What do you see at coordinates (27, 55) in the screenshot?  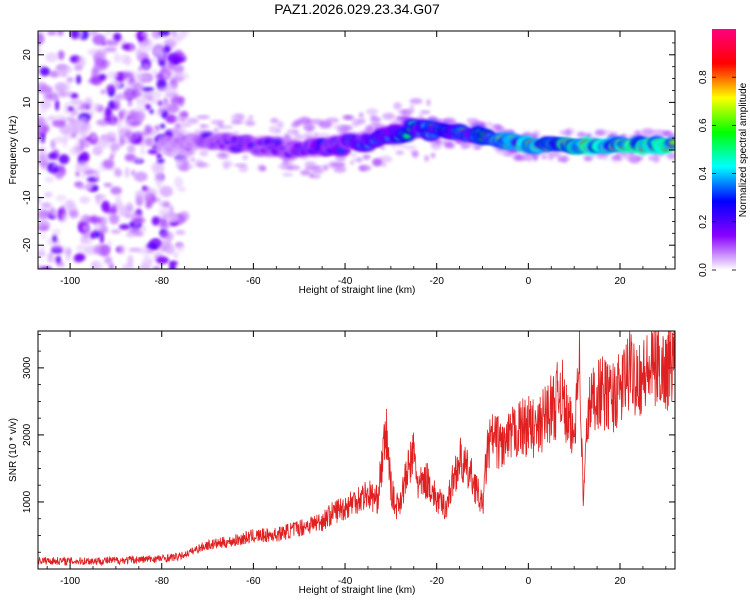 I see `spectrogram-ytick-label: 20` at bounding box center [27, 55].